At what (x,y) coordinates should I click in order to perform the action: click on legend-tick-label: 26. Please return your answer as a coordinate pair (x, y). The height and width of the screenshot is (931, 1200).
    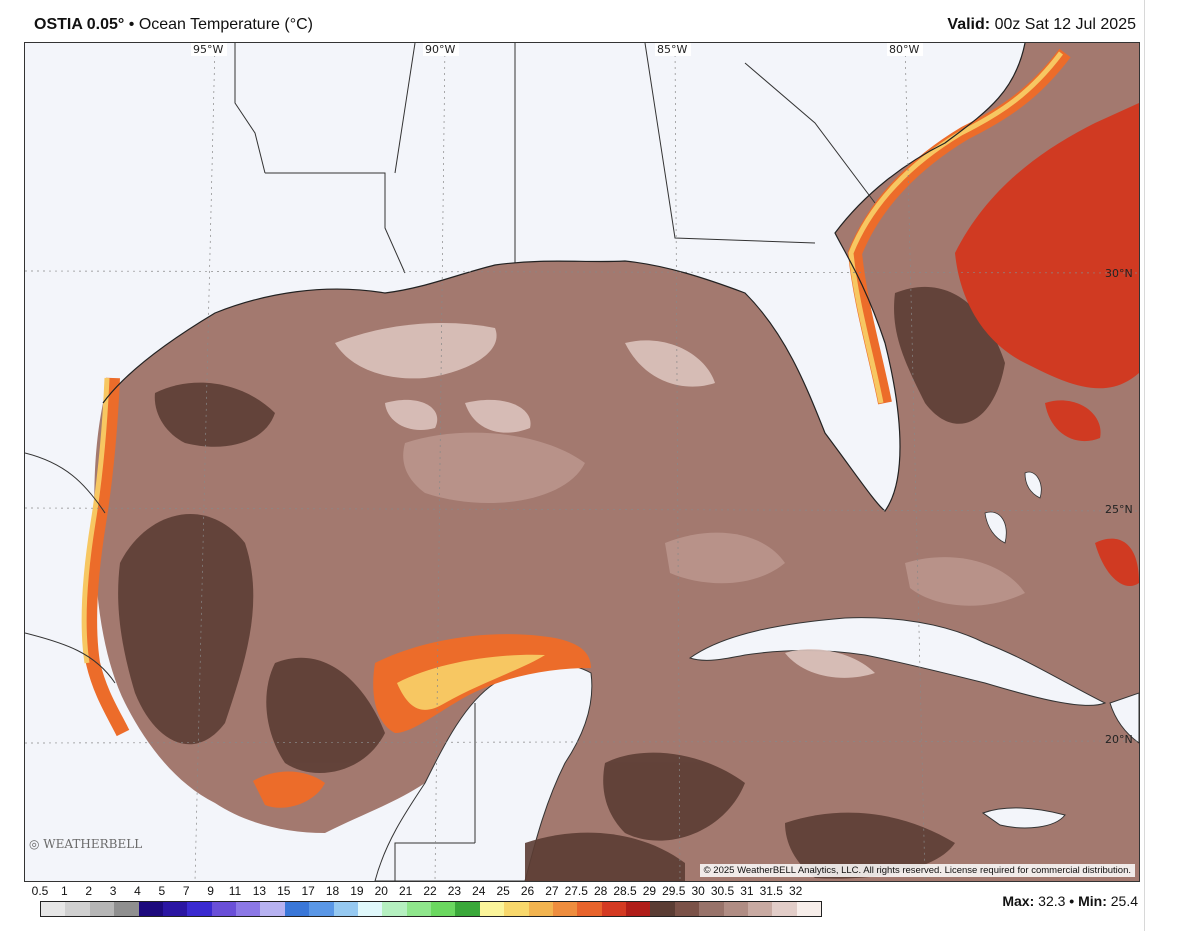
    Looking at the image, I should click on (527, 891).